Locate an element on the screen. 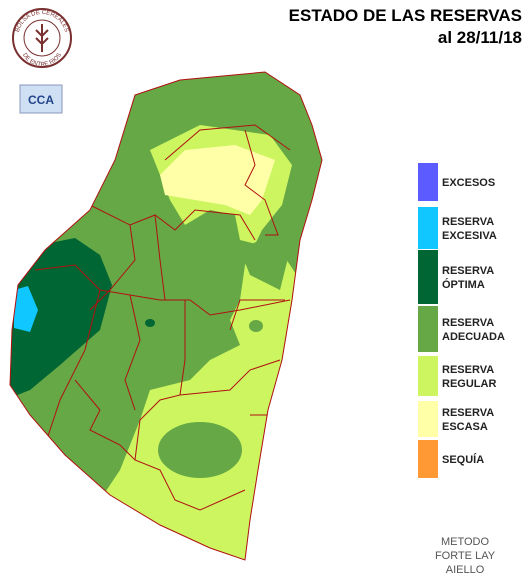 This screenshot has height=576, width=532. method-text: FORTE LAY is located at coordinates (465, 556).